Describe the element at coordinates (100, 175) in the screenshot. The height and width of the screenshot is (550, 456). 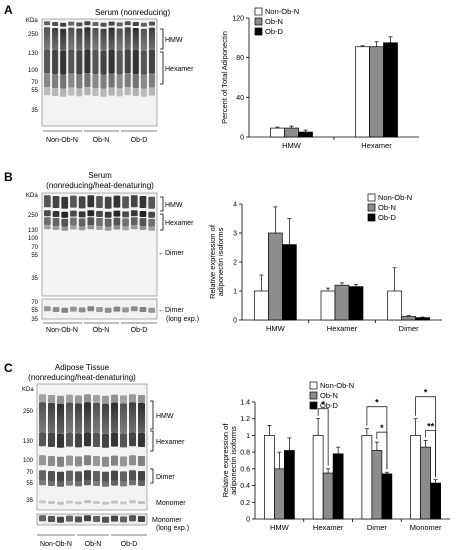
I see `blot-b-title: Serum` at that location.